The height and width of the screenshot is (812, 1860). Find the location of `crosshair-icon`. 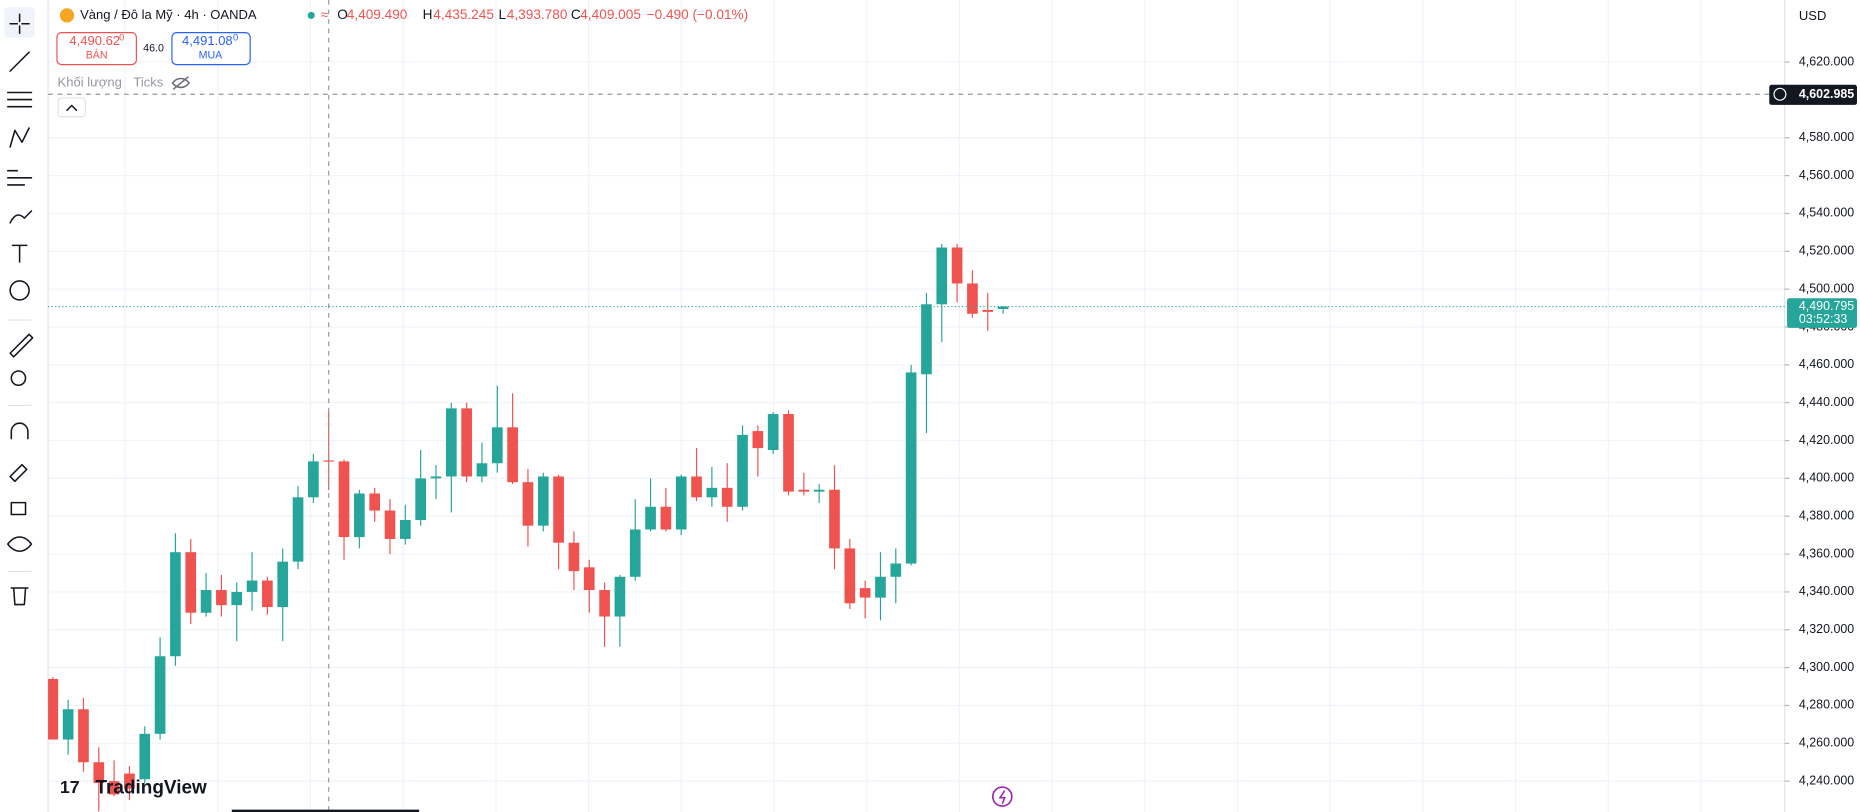

crosshair-icon is located at coordinates (19, 23).